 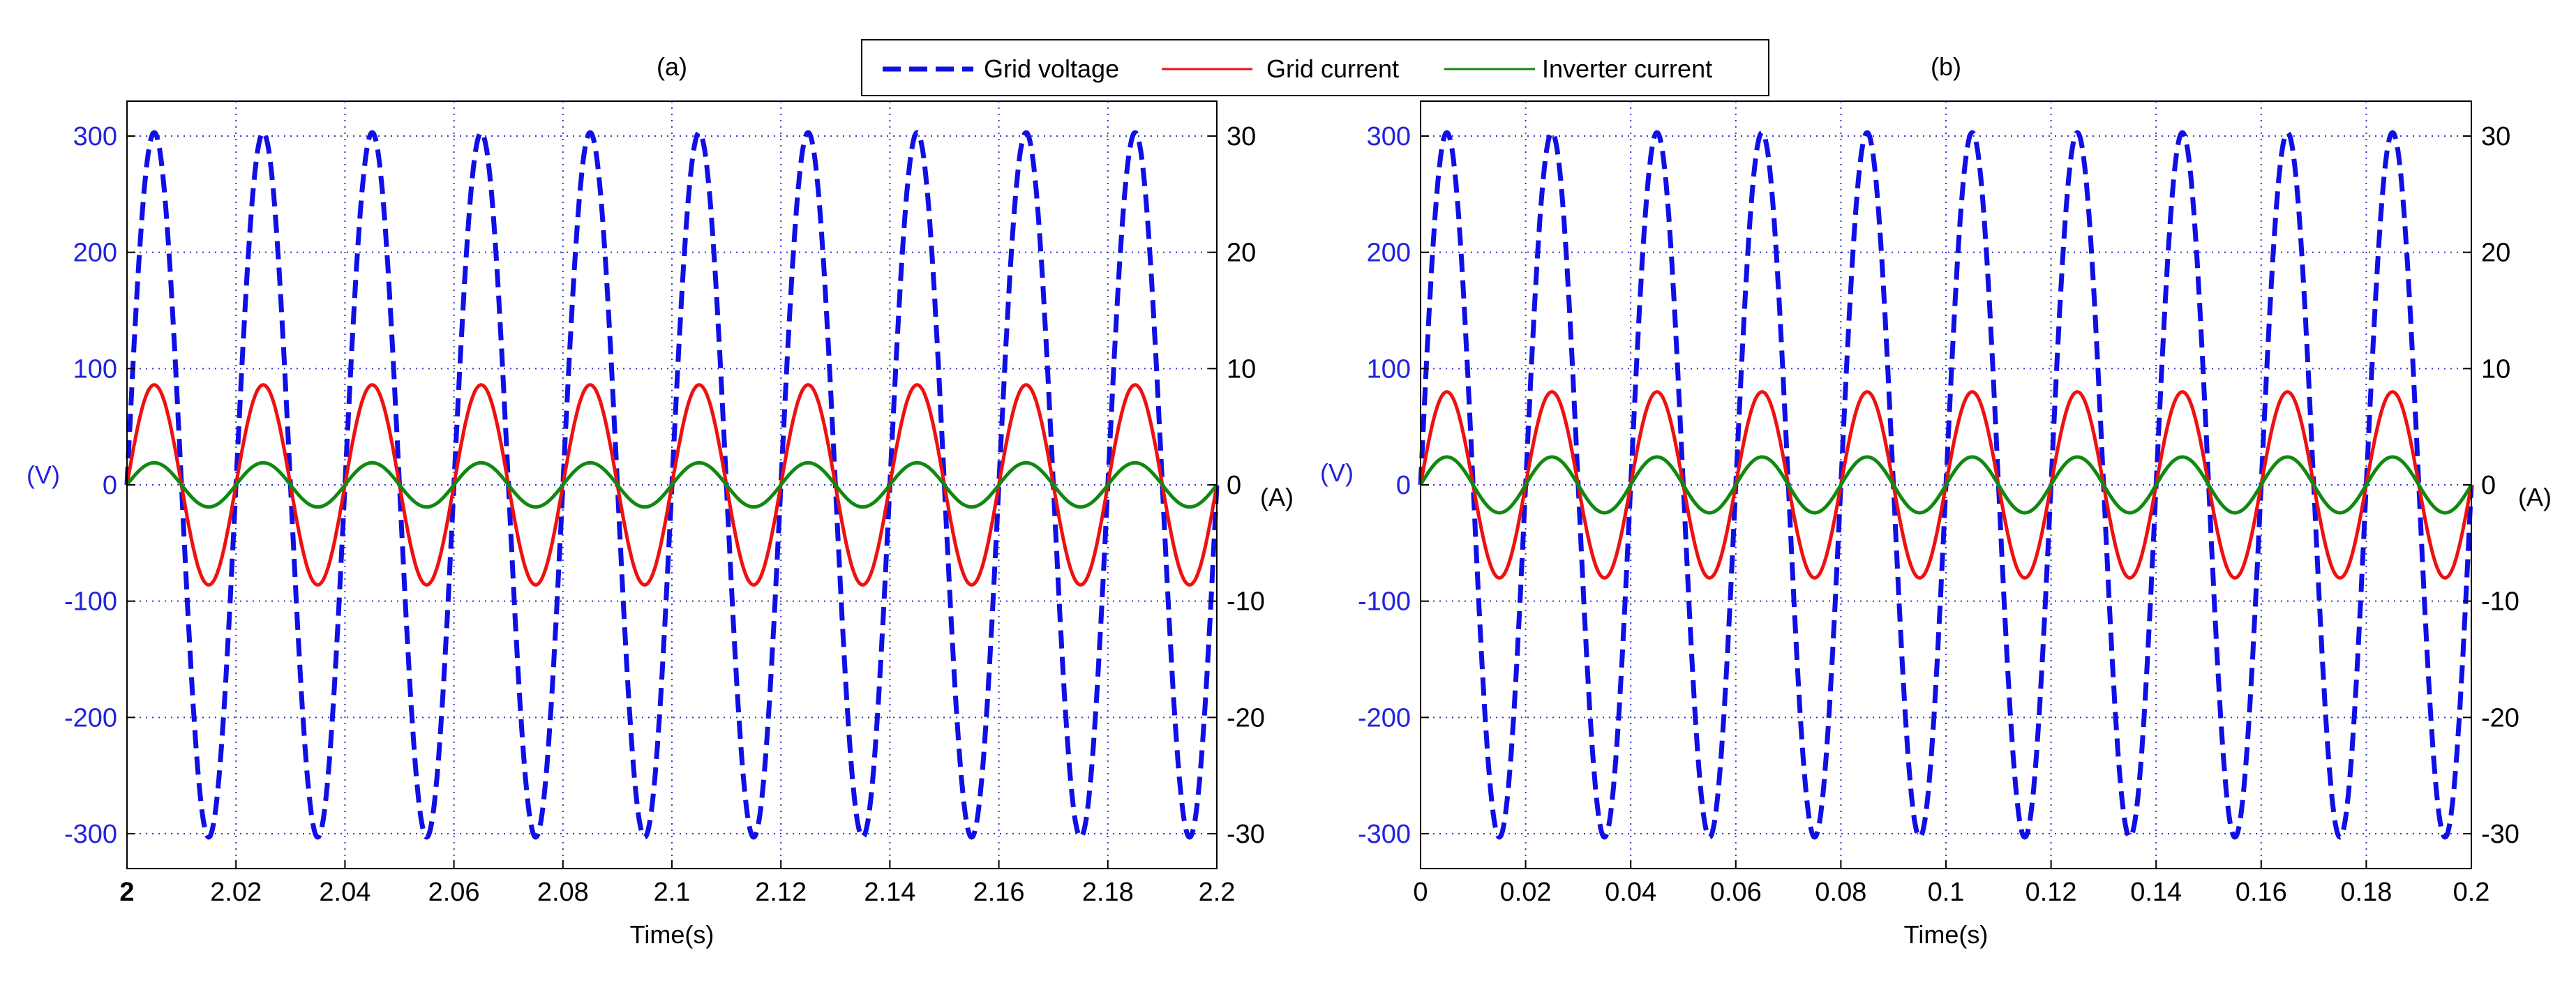 I want to click on x-tick-label: 0.06, so click(x=1736, y=892).